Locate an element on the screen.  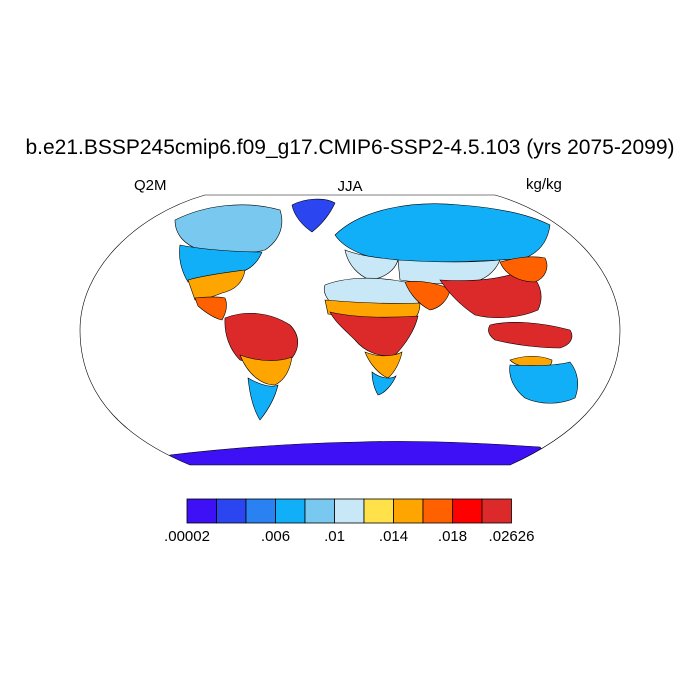
eurasia-polar is located at coordinates (442, 233).